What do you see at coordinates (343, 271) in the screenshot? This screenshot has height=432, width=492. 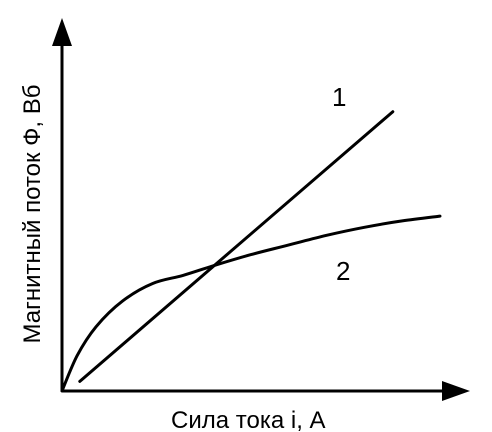 I see `series-label-2: 2` at bounding box center [343, 271].